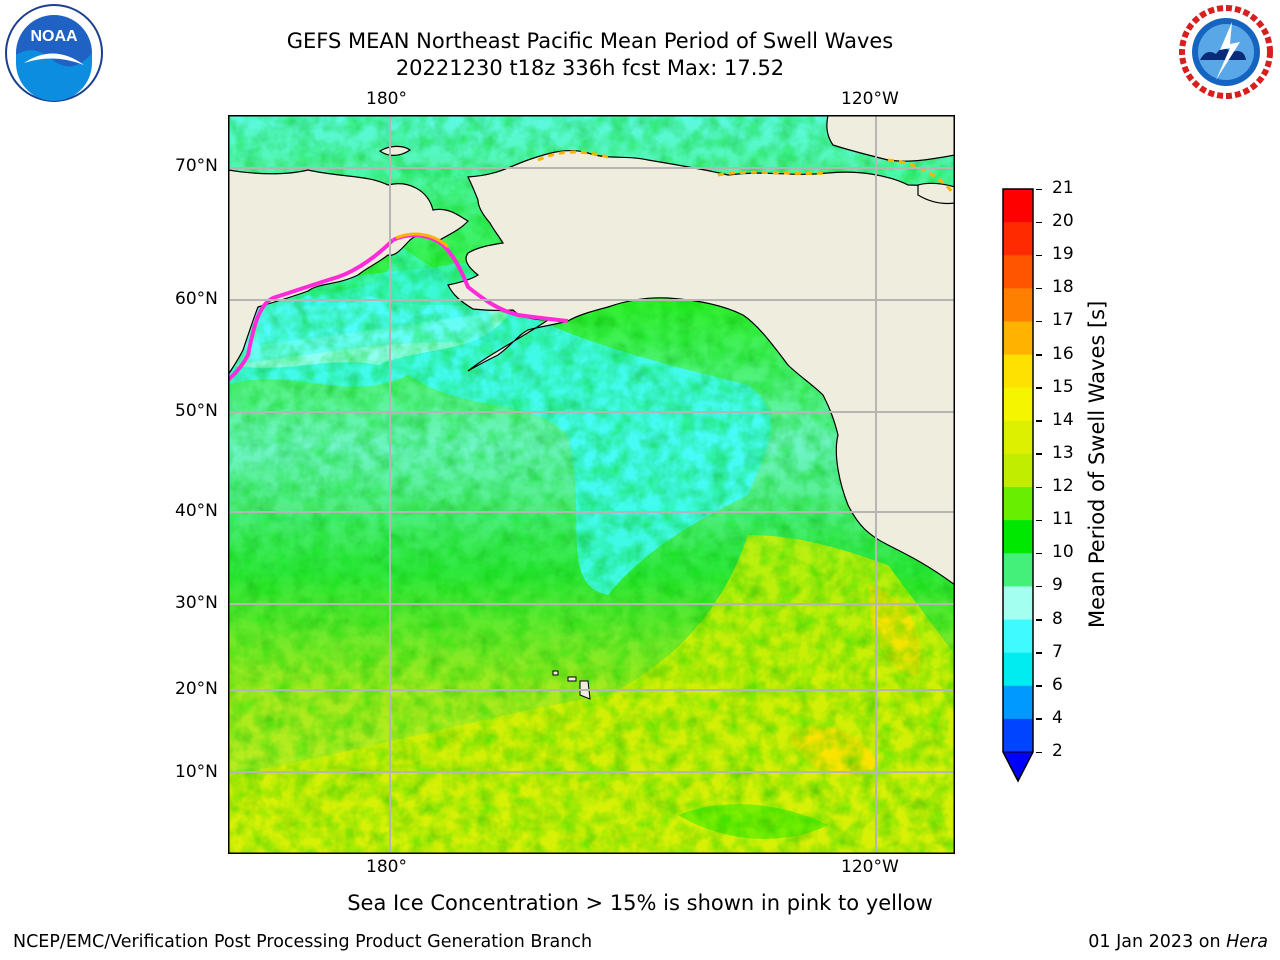 The height and width of the screenshot is (960, 1280). Describe the element at coordinates (196, 603) in the screenshot. I see `lat-label-30n: 30°N` at that location.